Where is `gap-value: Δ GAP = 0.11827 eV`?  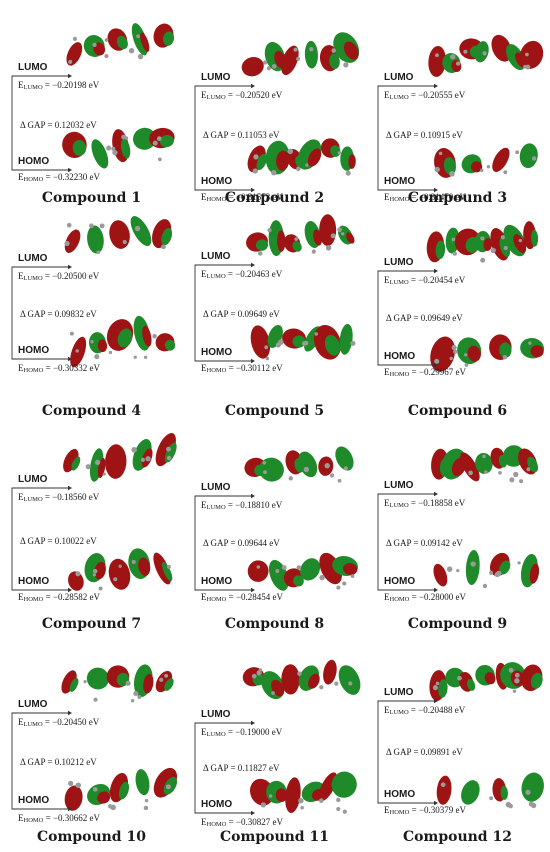
gap-value: Δ GAP = 0.11827 eV is located at coordinates (241, 768).